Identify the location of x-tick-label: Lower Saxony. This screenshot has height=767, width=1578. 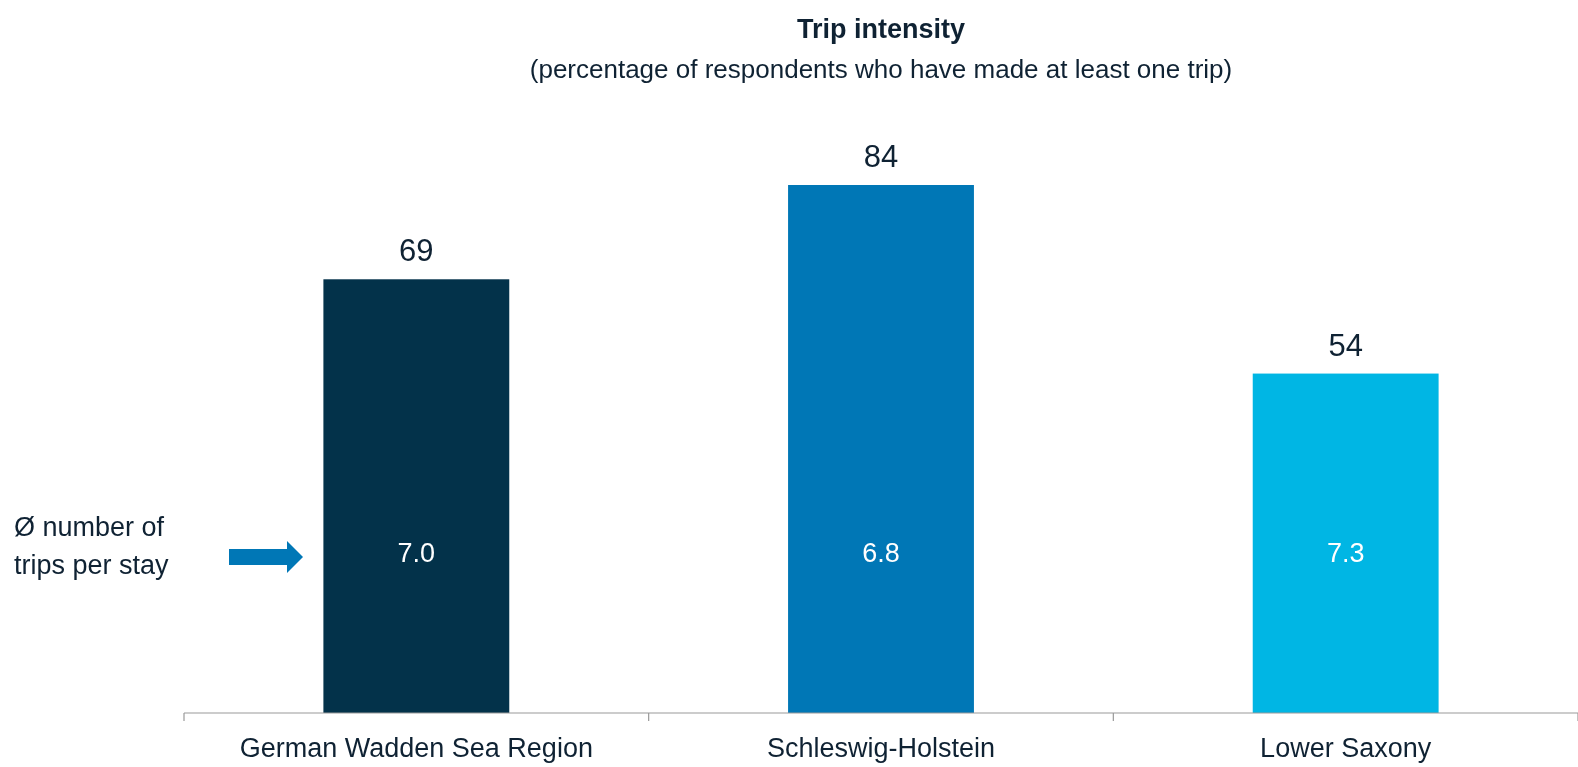
(1346, 748).